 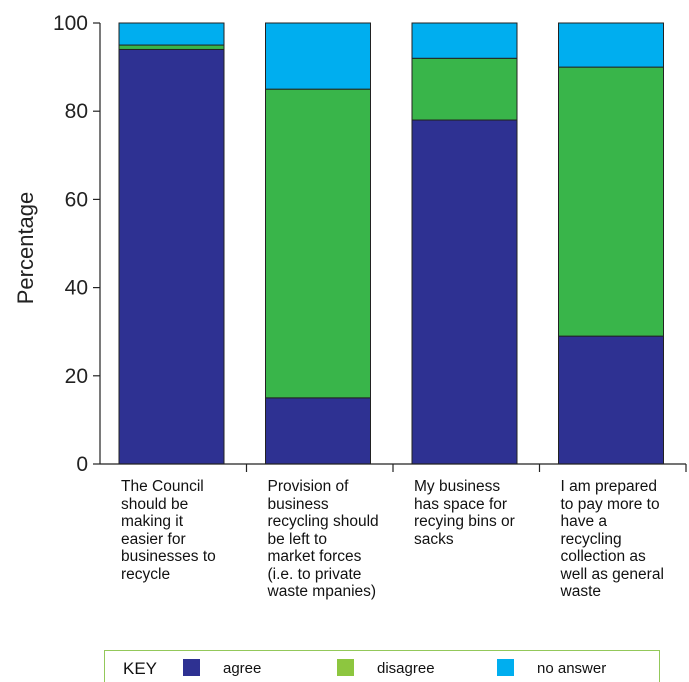 I want to click on category-label-line: businesses to, so click(x=168, y=556).